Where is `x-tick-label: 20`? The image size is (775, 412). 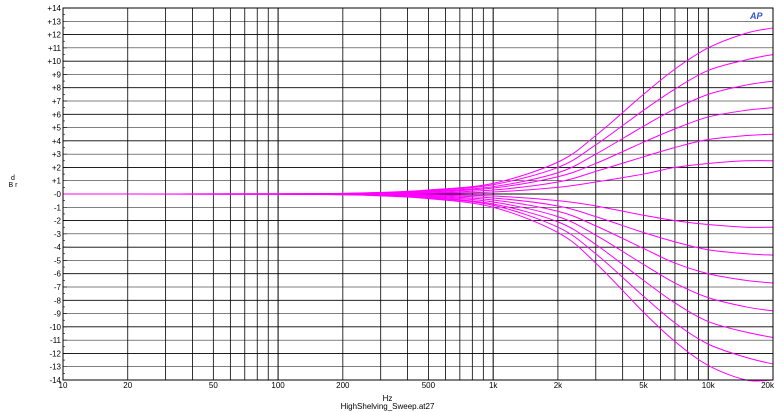 x-tick-label: 20 is located at coordinates (127, 385).